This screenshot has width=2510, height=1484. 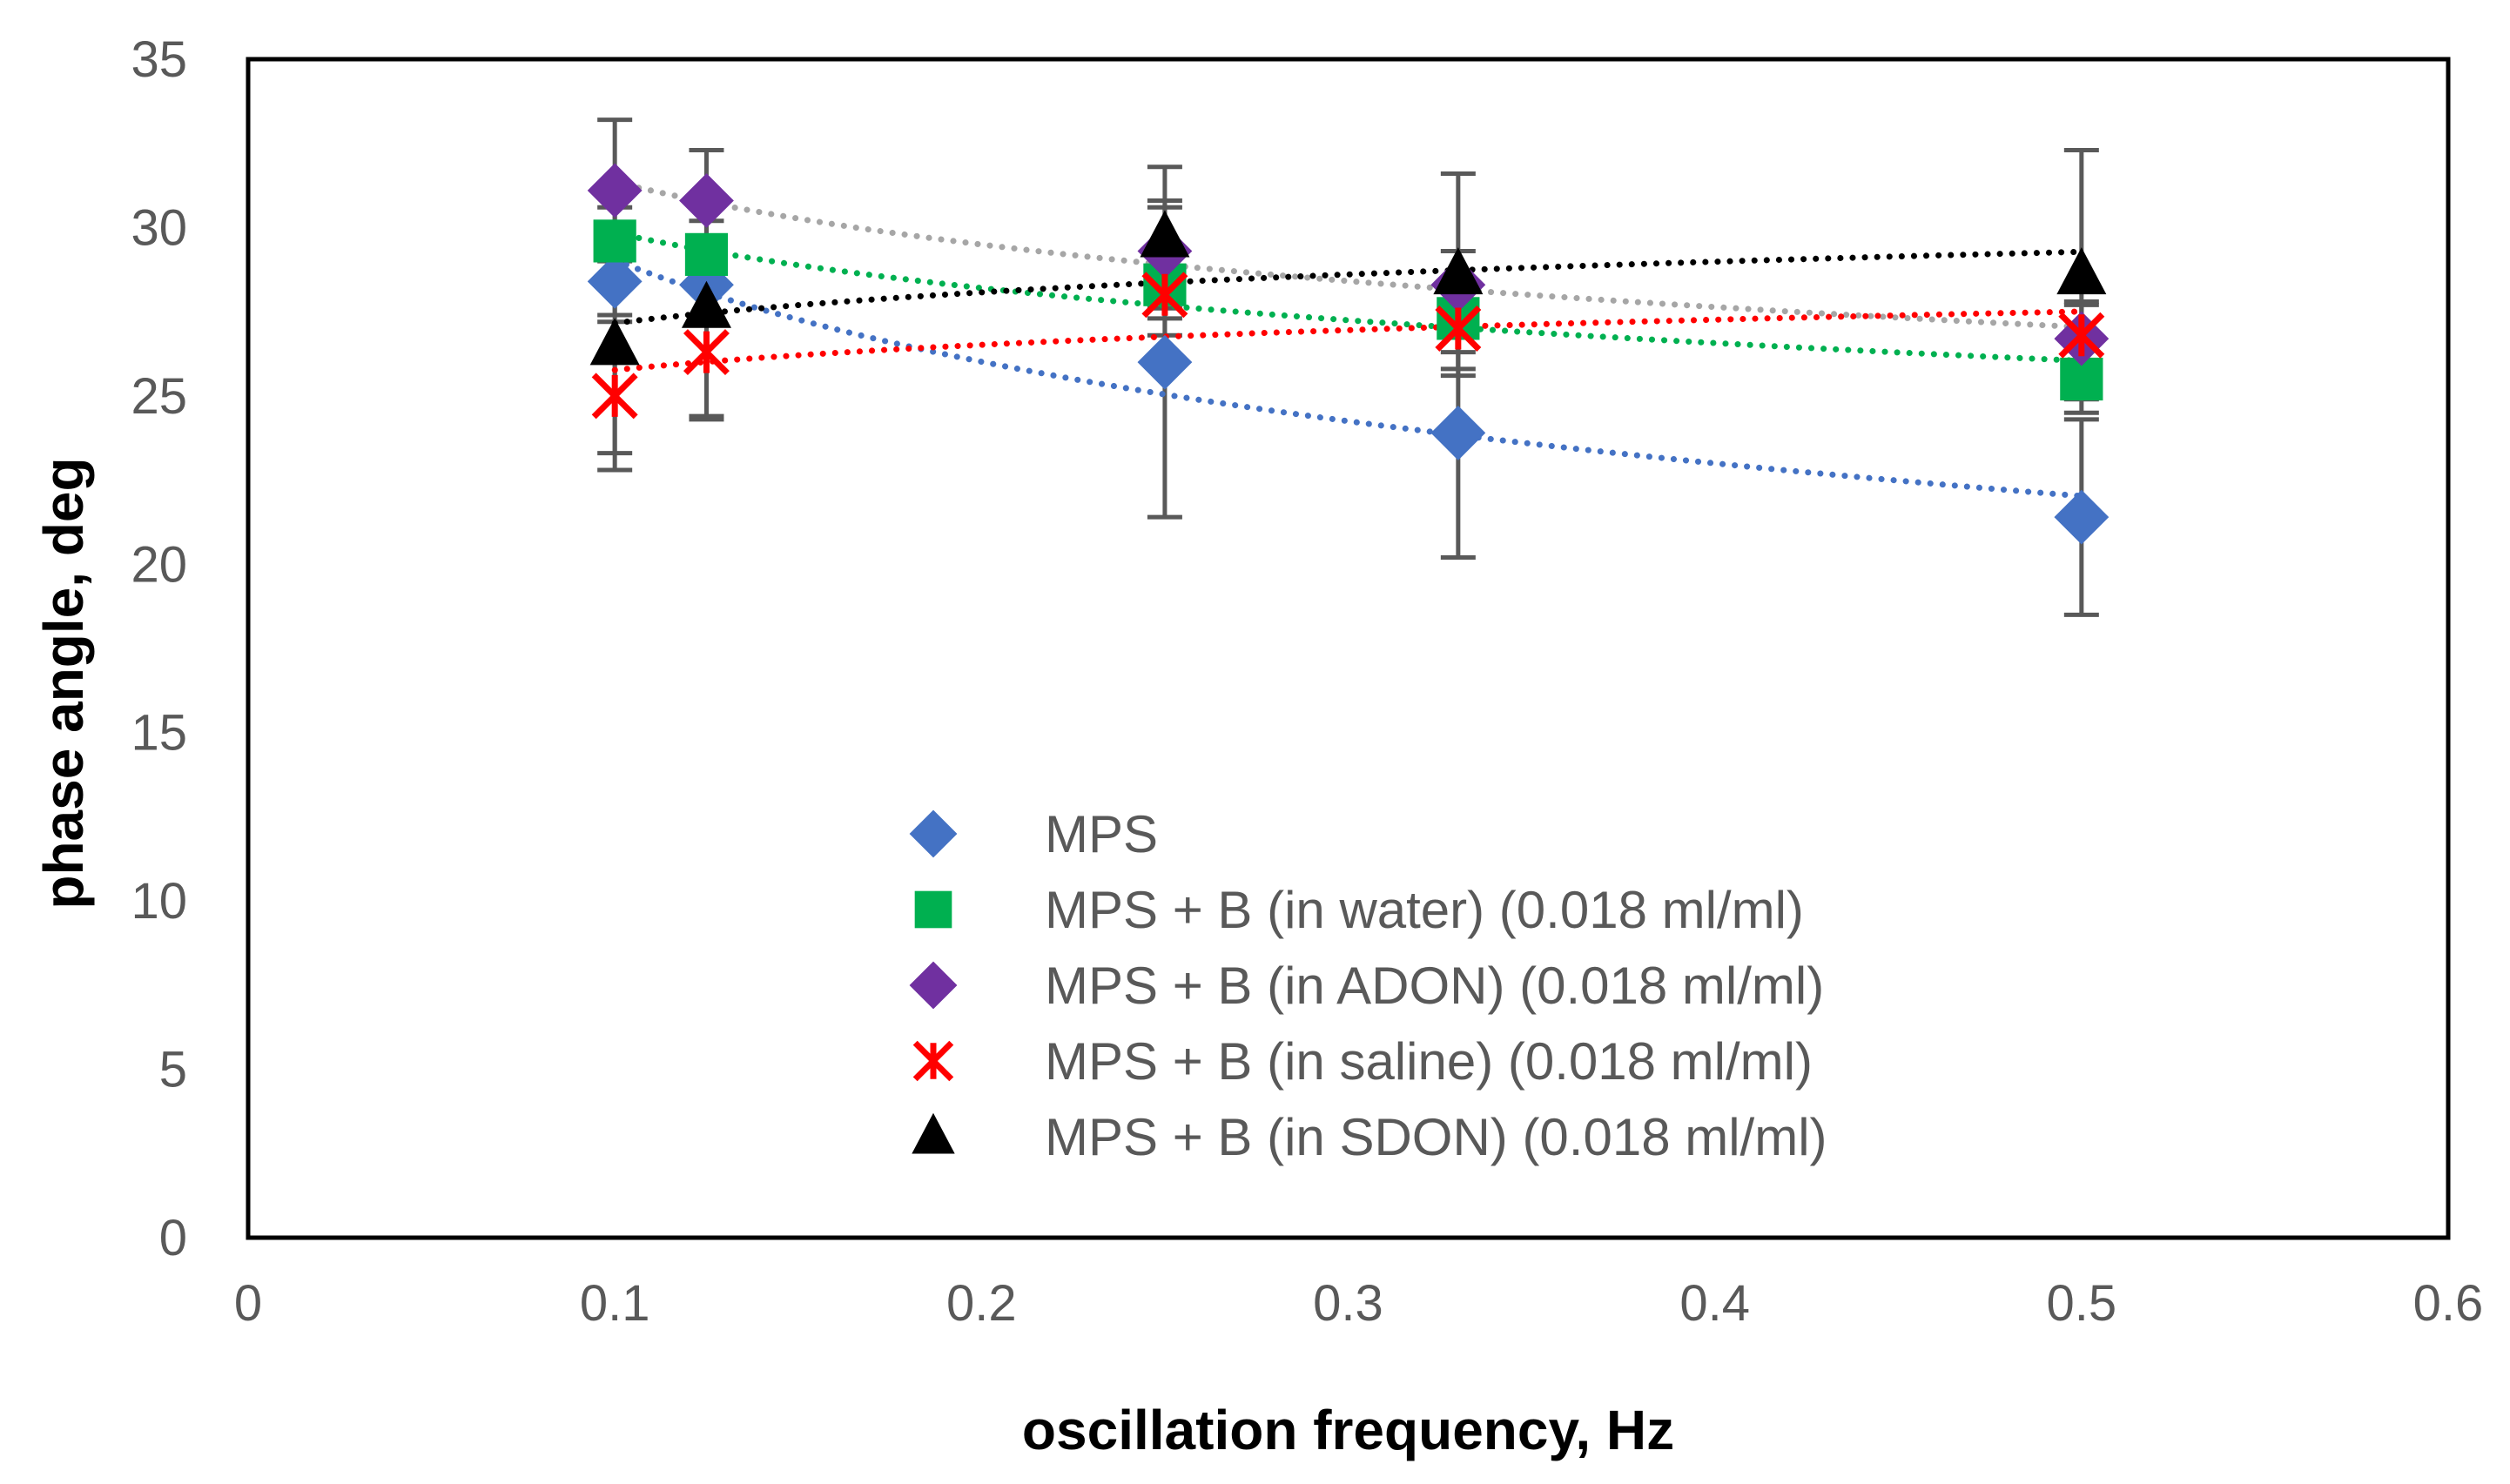 What do you see at coordinates (159, 733) in the screenshot?
I see `y-tick-label: 15` at bounding box center [159, 733].